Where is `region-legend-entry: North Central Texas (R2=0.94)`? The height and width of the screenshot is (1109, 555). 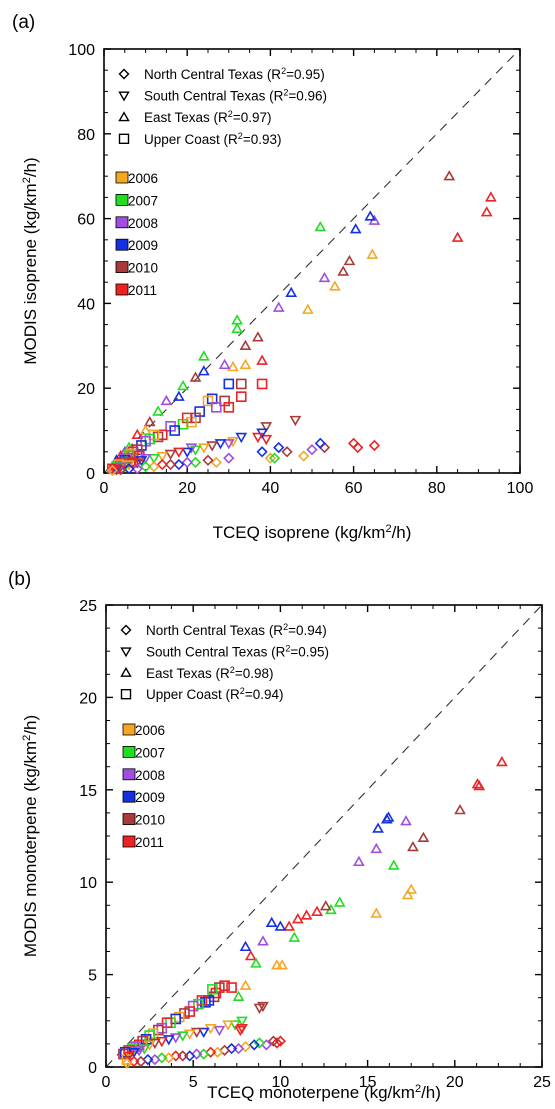 region-legend-entry: North Central Texas (R2=0.94) is located at coordinates (236, 630).